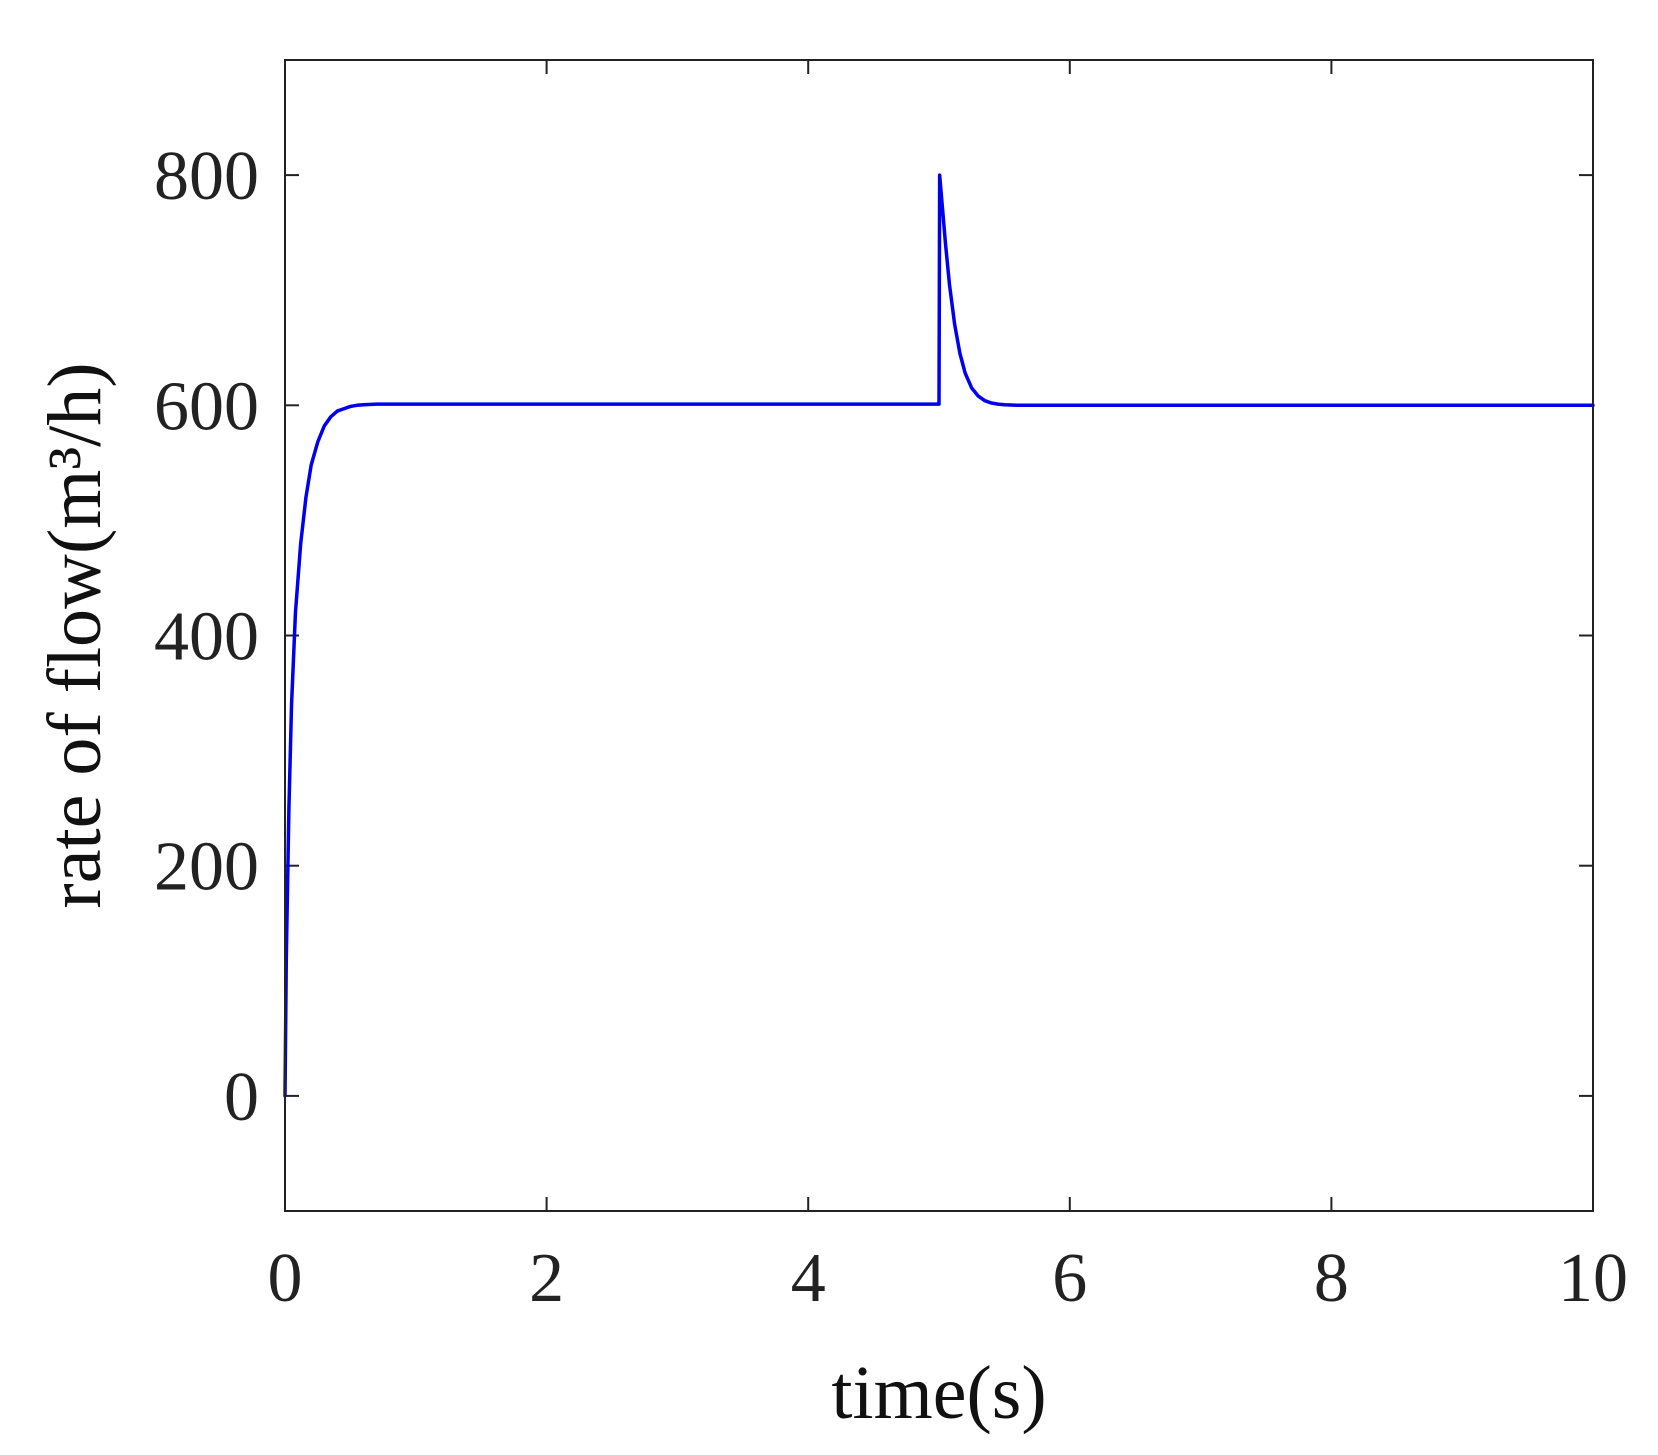  Describe the element at coordinates (1069, 1278) in the screenshot. I see `x-tick-label: 6` at that location.